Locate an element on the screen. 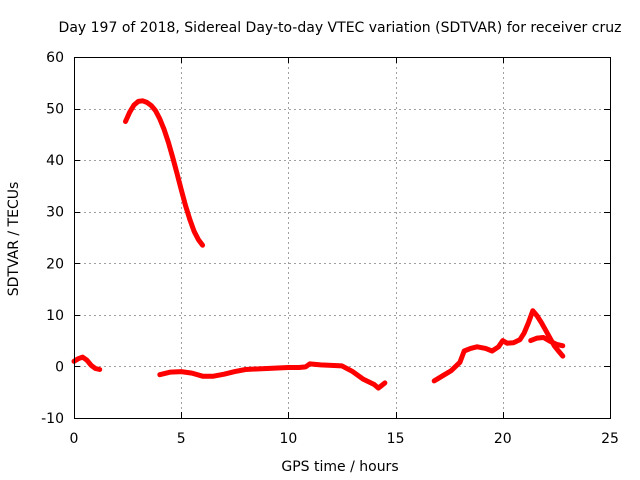 Image resolution: width=640 pixels, height=480 pixels. y-tick-label: 20 is located at coordinates (55, 264).